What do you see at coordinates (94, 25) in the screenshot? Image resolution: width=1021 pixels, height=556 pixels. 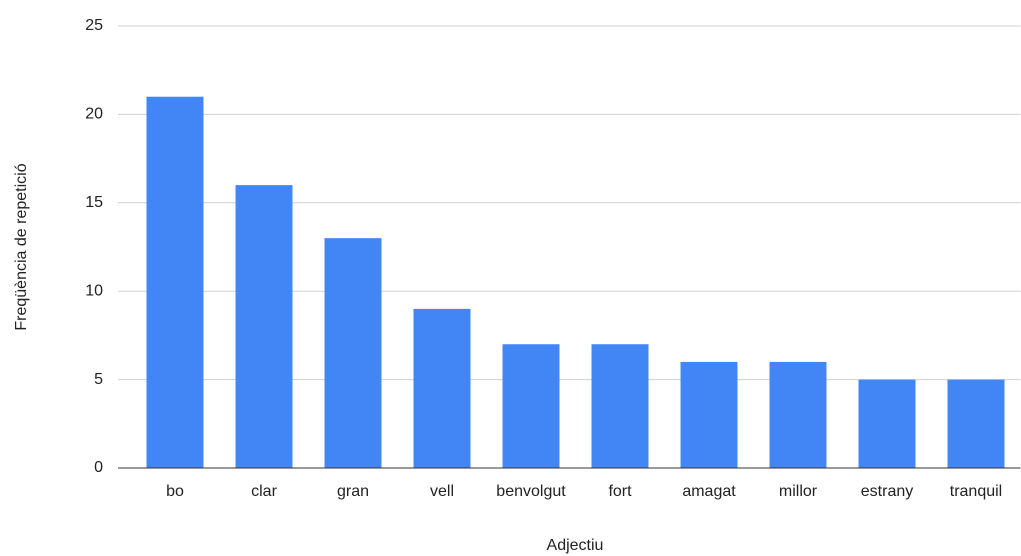 I see `y-tick-label: 25` at bounding box center [94, 25].